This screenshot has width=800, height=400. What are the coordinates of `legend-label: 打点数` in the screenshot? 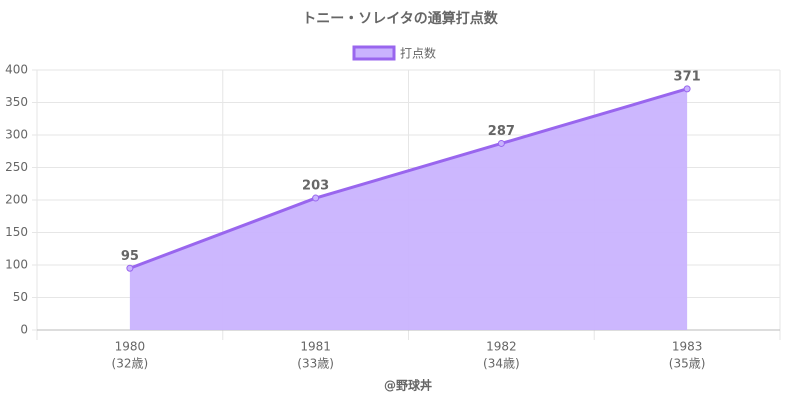 It's located at (418, 53).